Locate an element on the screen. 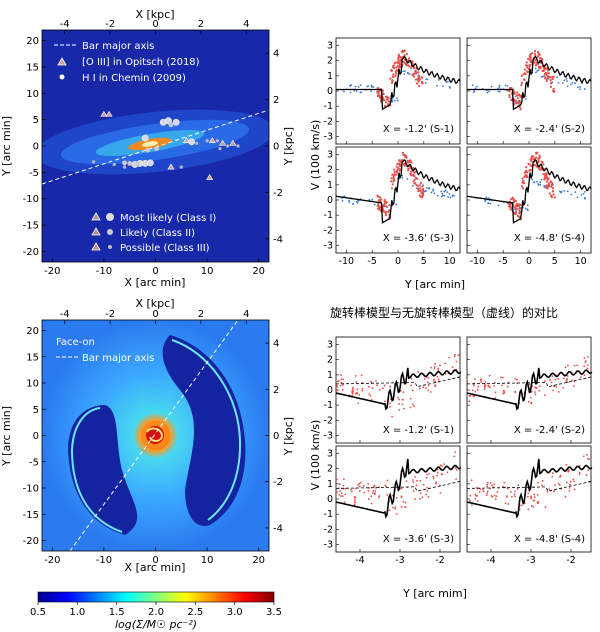 This screenshot has width=600, height=632. figure-caption: 旋转棒模型与无旋转棒模型（虚线）的对比 is located at coordinates (444, 313).